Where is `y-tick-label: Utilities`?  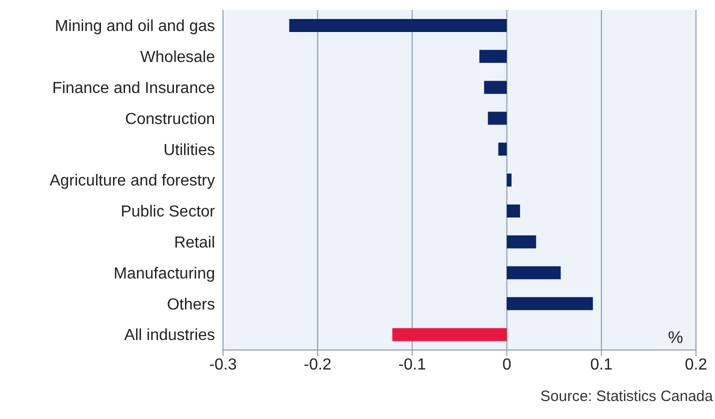 y-tick-label: Utilities is located at coordinates (189, 150).